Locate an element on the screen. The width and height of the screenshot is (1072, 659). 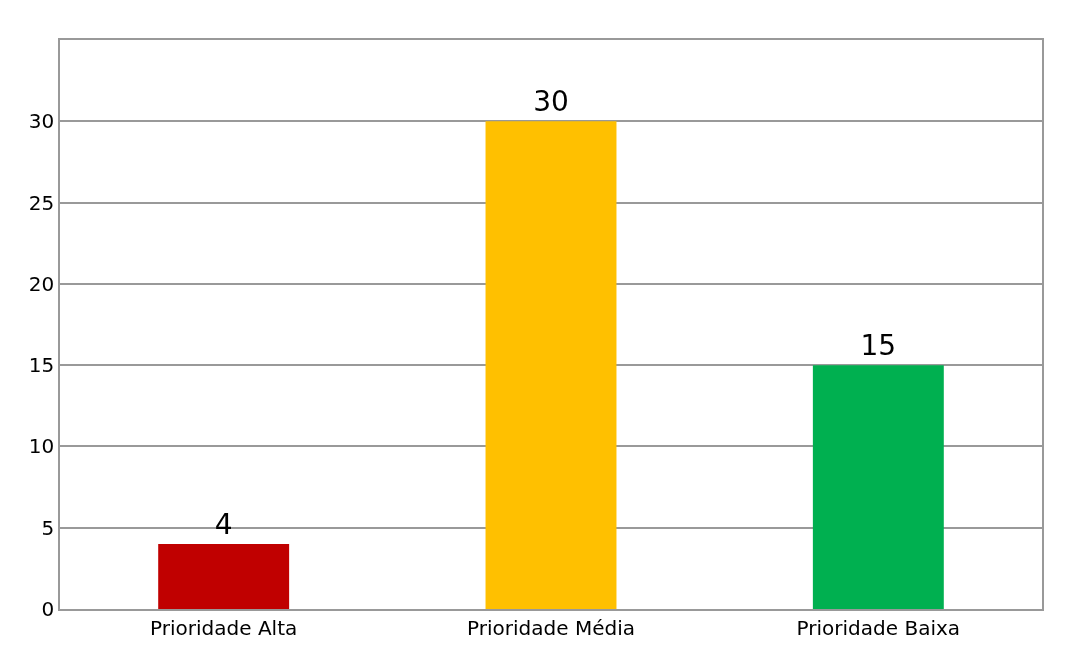
x-tick-label: Prioridade Alta is located at coordinates (224, 627).